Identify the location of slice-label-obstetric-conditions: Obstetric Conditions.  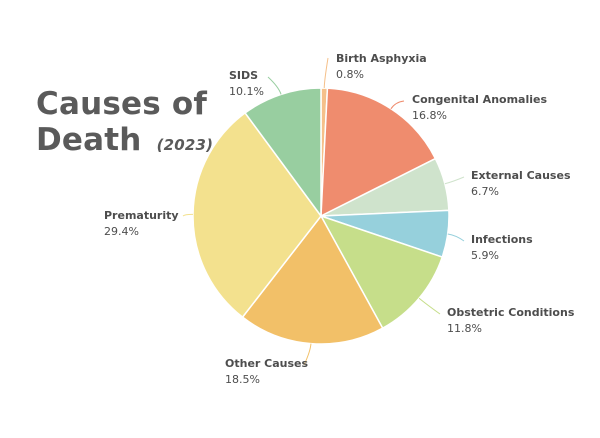
(511, 312).